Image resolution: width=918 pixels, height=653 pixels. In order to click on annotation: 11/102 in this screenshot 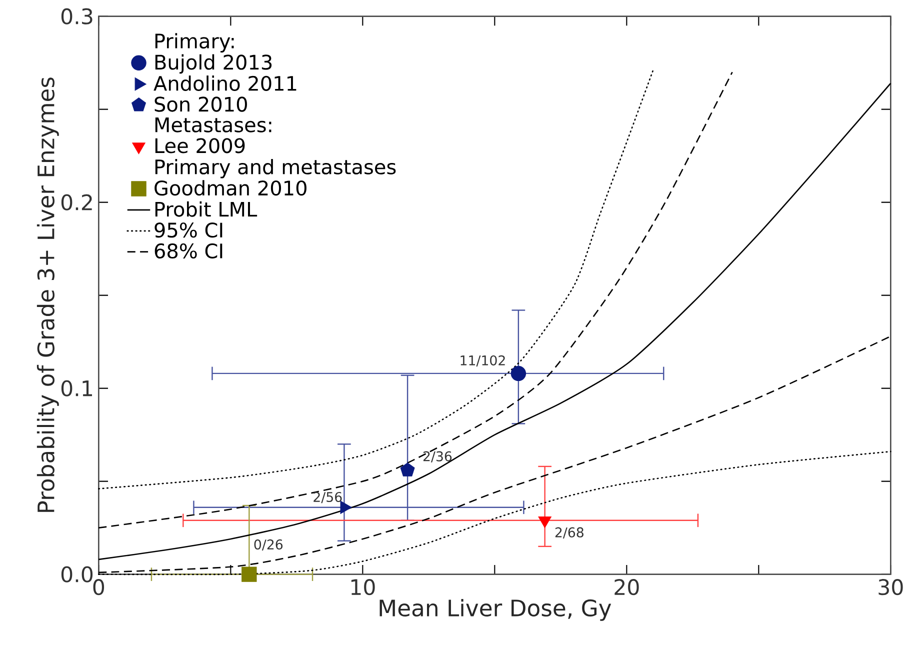, I will do `click(482, 361)`.